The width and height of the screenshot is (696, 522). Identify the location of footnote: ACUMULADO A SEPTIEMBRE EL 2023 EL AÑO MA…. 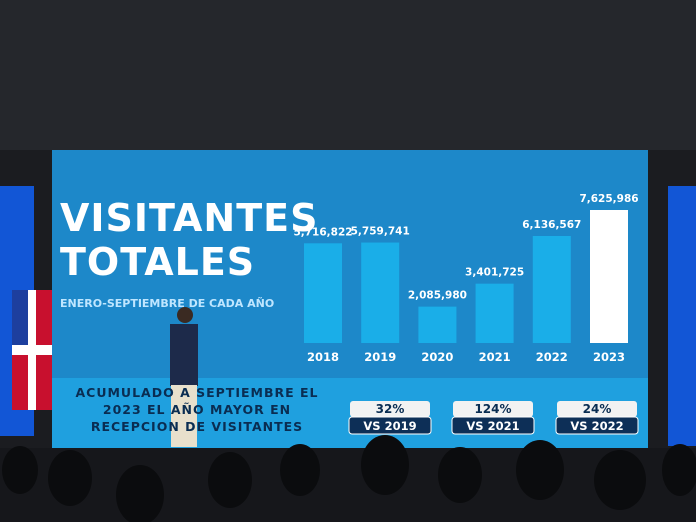
(197, 409).